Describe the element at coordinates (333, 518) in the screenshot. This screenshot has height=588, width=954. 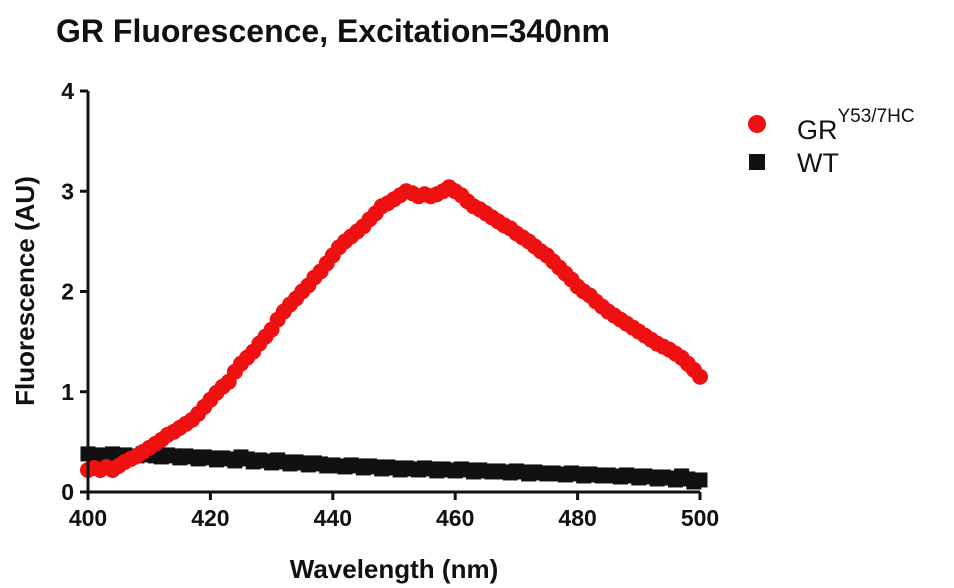
I see `x-tick-label: 440` at that location.